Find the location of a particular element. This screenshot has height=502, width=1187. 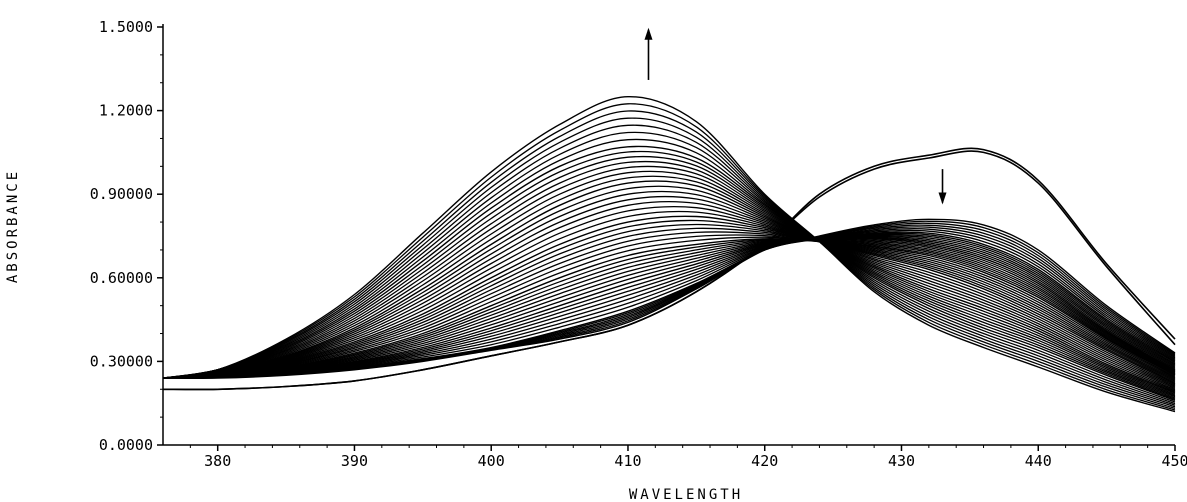

y-tick-label: 1.5000 is located at coordinates (126, 27).